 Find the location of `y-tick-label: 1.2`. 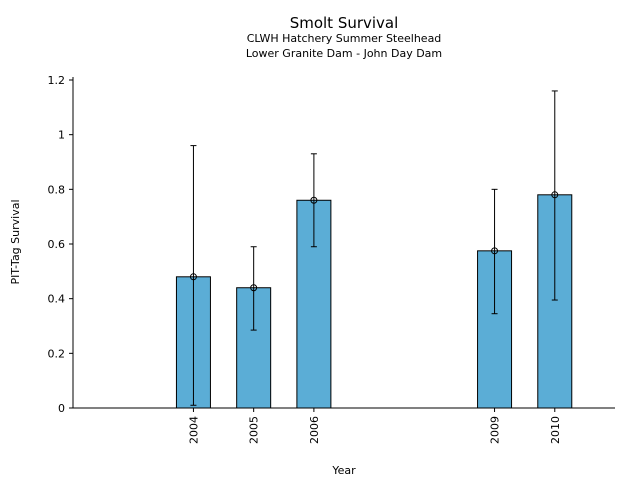

y-tick-label: 1.2 is located at coordinates (57, 80).